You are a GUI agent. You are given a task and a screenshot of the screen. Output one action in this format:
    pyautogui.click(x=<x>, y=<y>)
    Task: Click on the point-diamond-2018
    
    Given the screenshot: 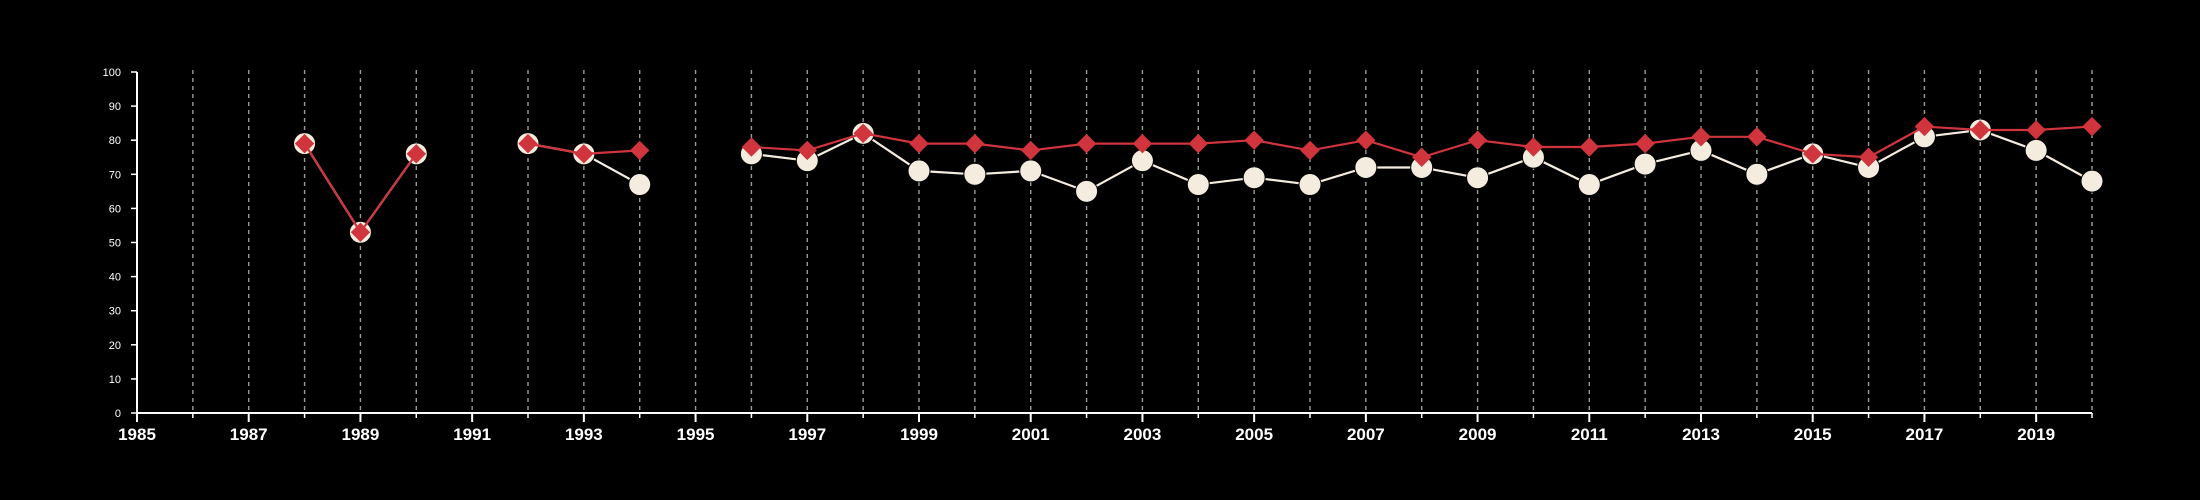 What is the action you would take?
    pyautogui.click(x=1980, y=130)
    